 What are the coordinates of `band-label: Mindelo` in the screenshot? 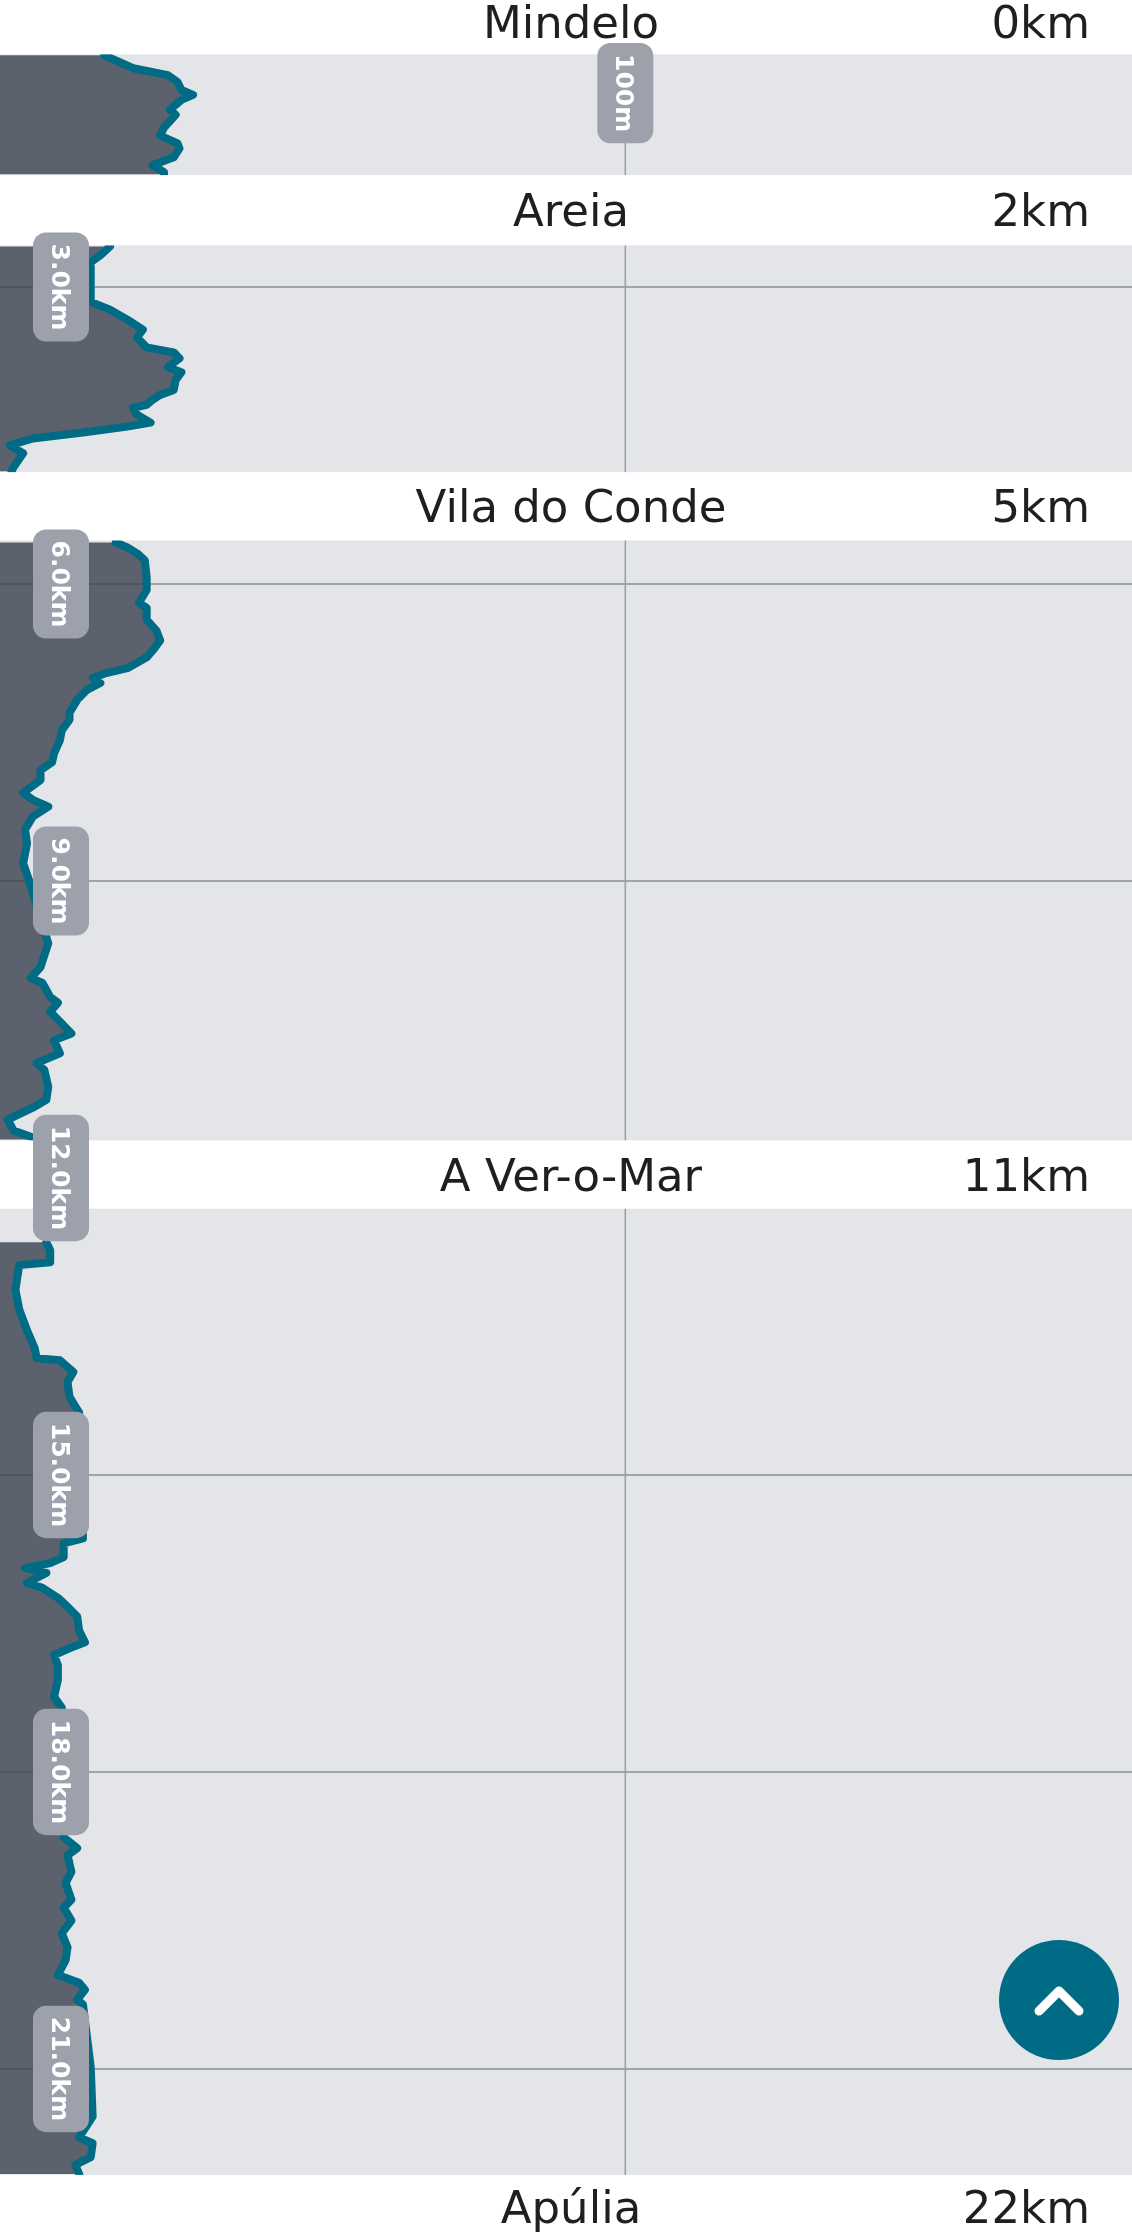 It's located at (571, 25).